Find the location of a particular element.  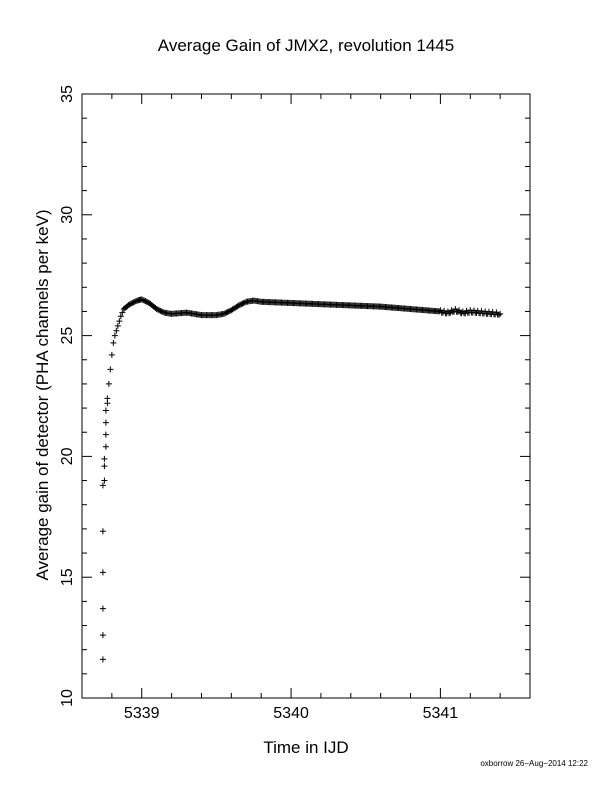

footer-stamp: oxborrow 26−Aug−2014 12:22 is located at coordinates (534, 763).